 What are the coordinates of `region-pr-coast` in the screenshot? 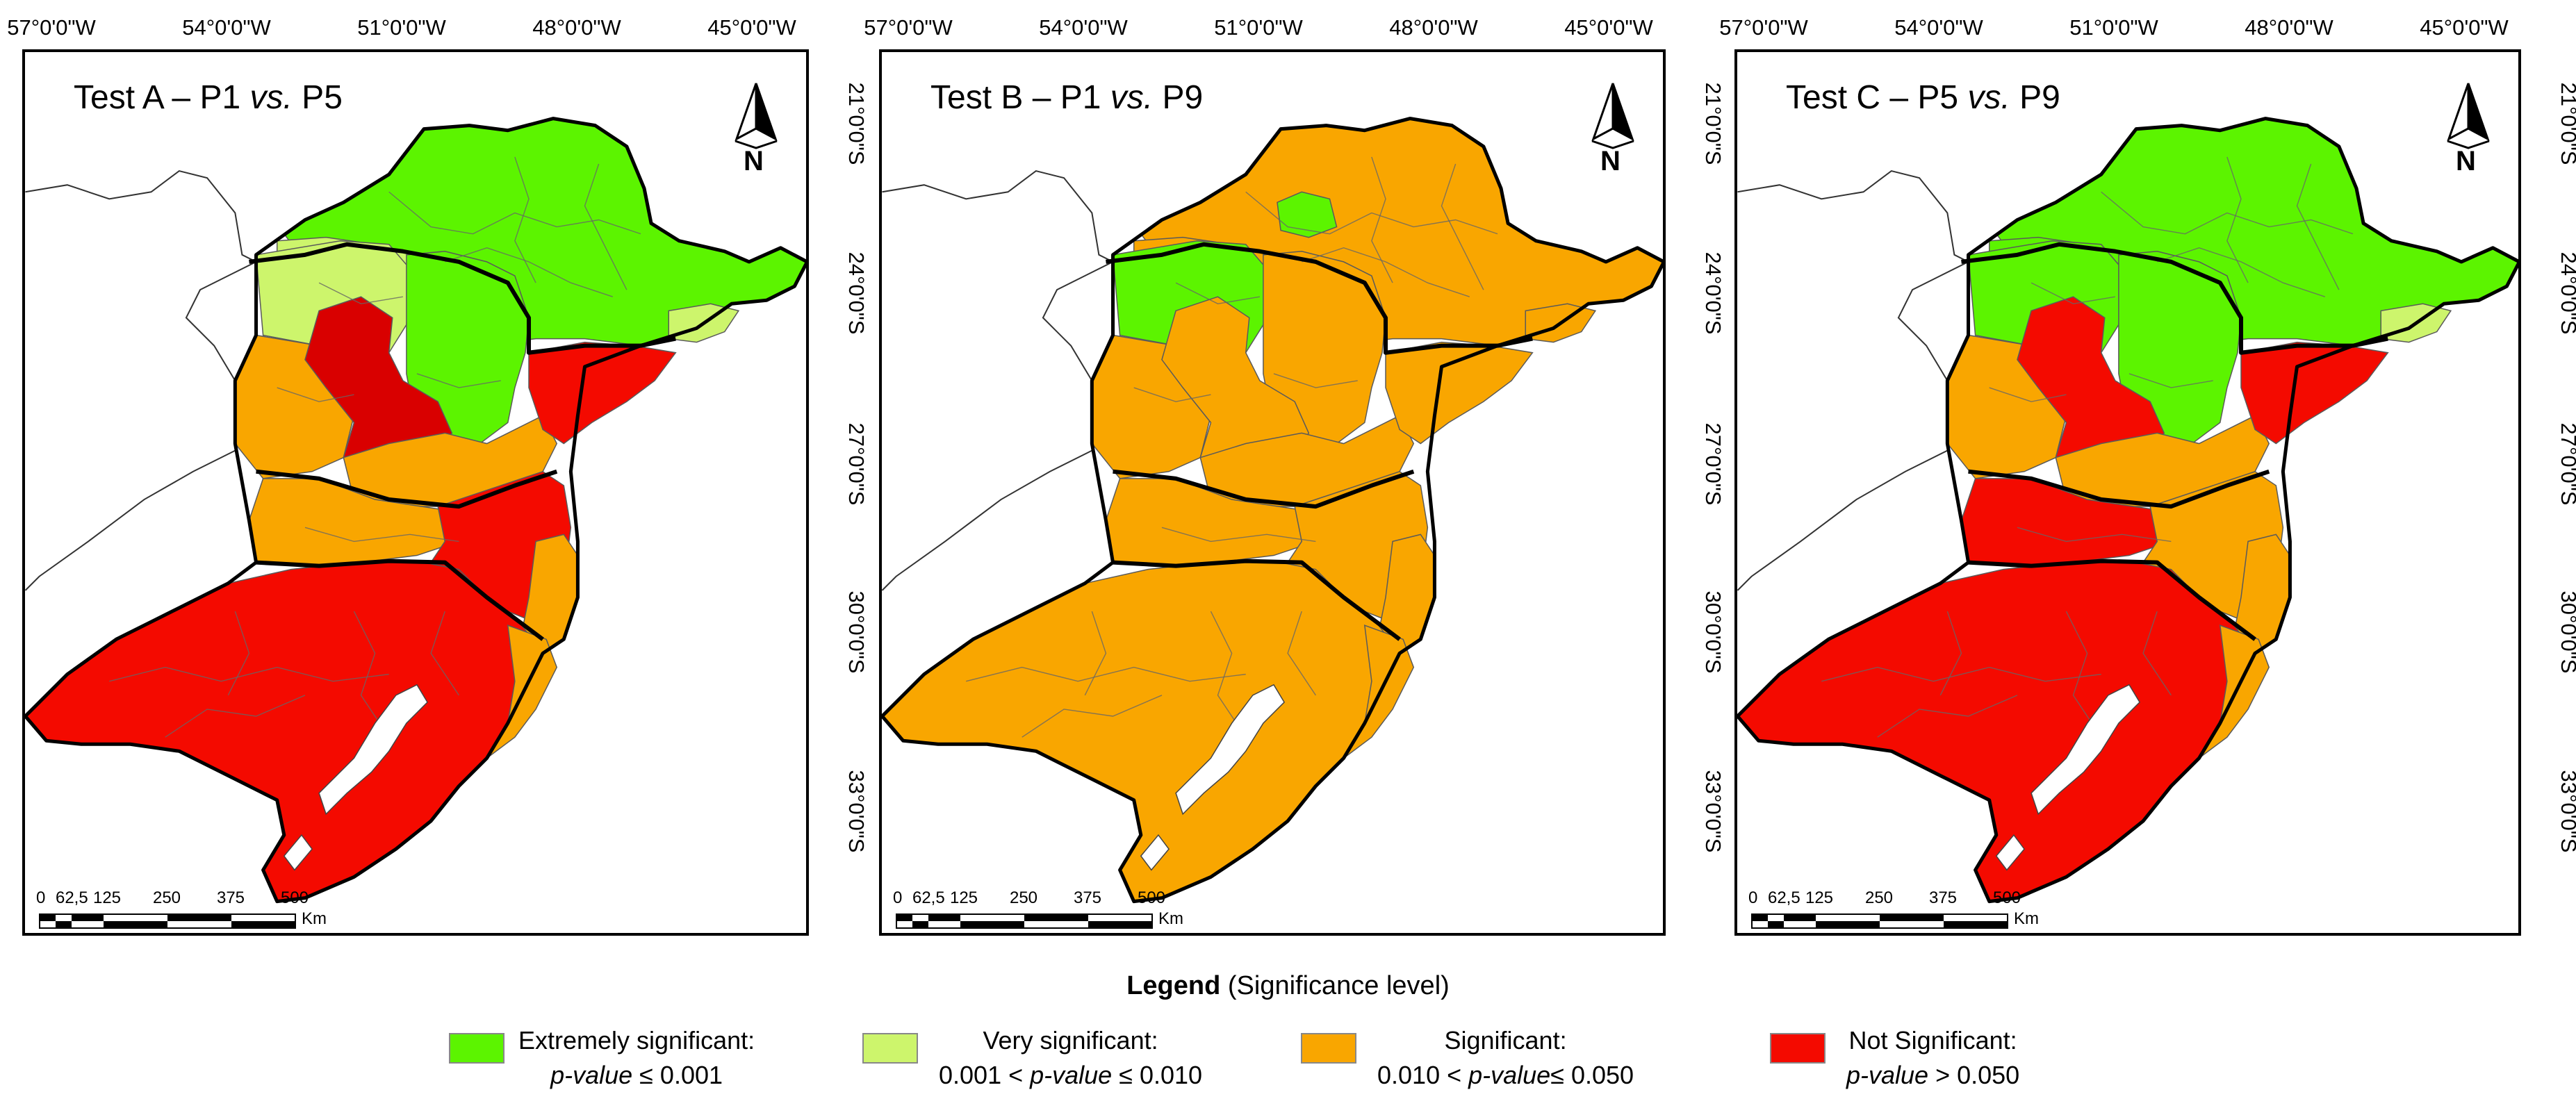 It's located at (602, 393).